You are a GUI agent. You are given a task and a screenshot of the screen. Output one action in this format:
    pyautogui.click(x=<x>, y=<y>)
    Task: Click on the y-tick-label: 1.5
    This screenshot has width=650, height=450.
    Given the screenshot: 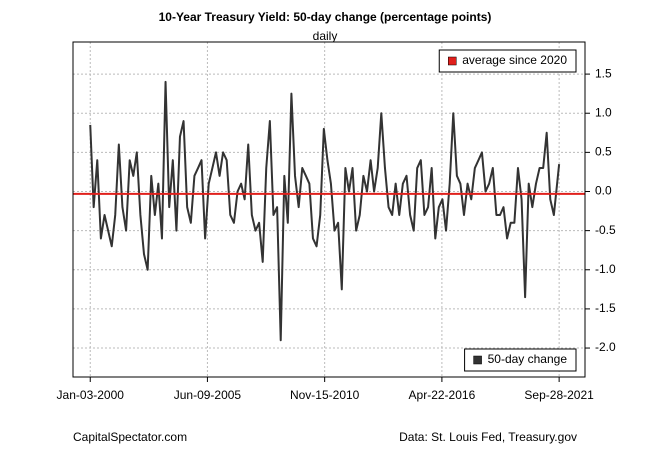 What is the action you would take?
    pyautogui.click(x=603, y=73)
    